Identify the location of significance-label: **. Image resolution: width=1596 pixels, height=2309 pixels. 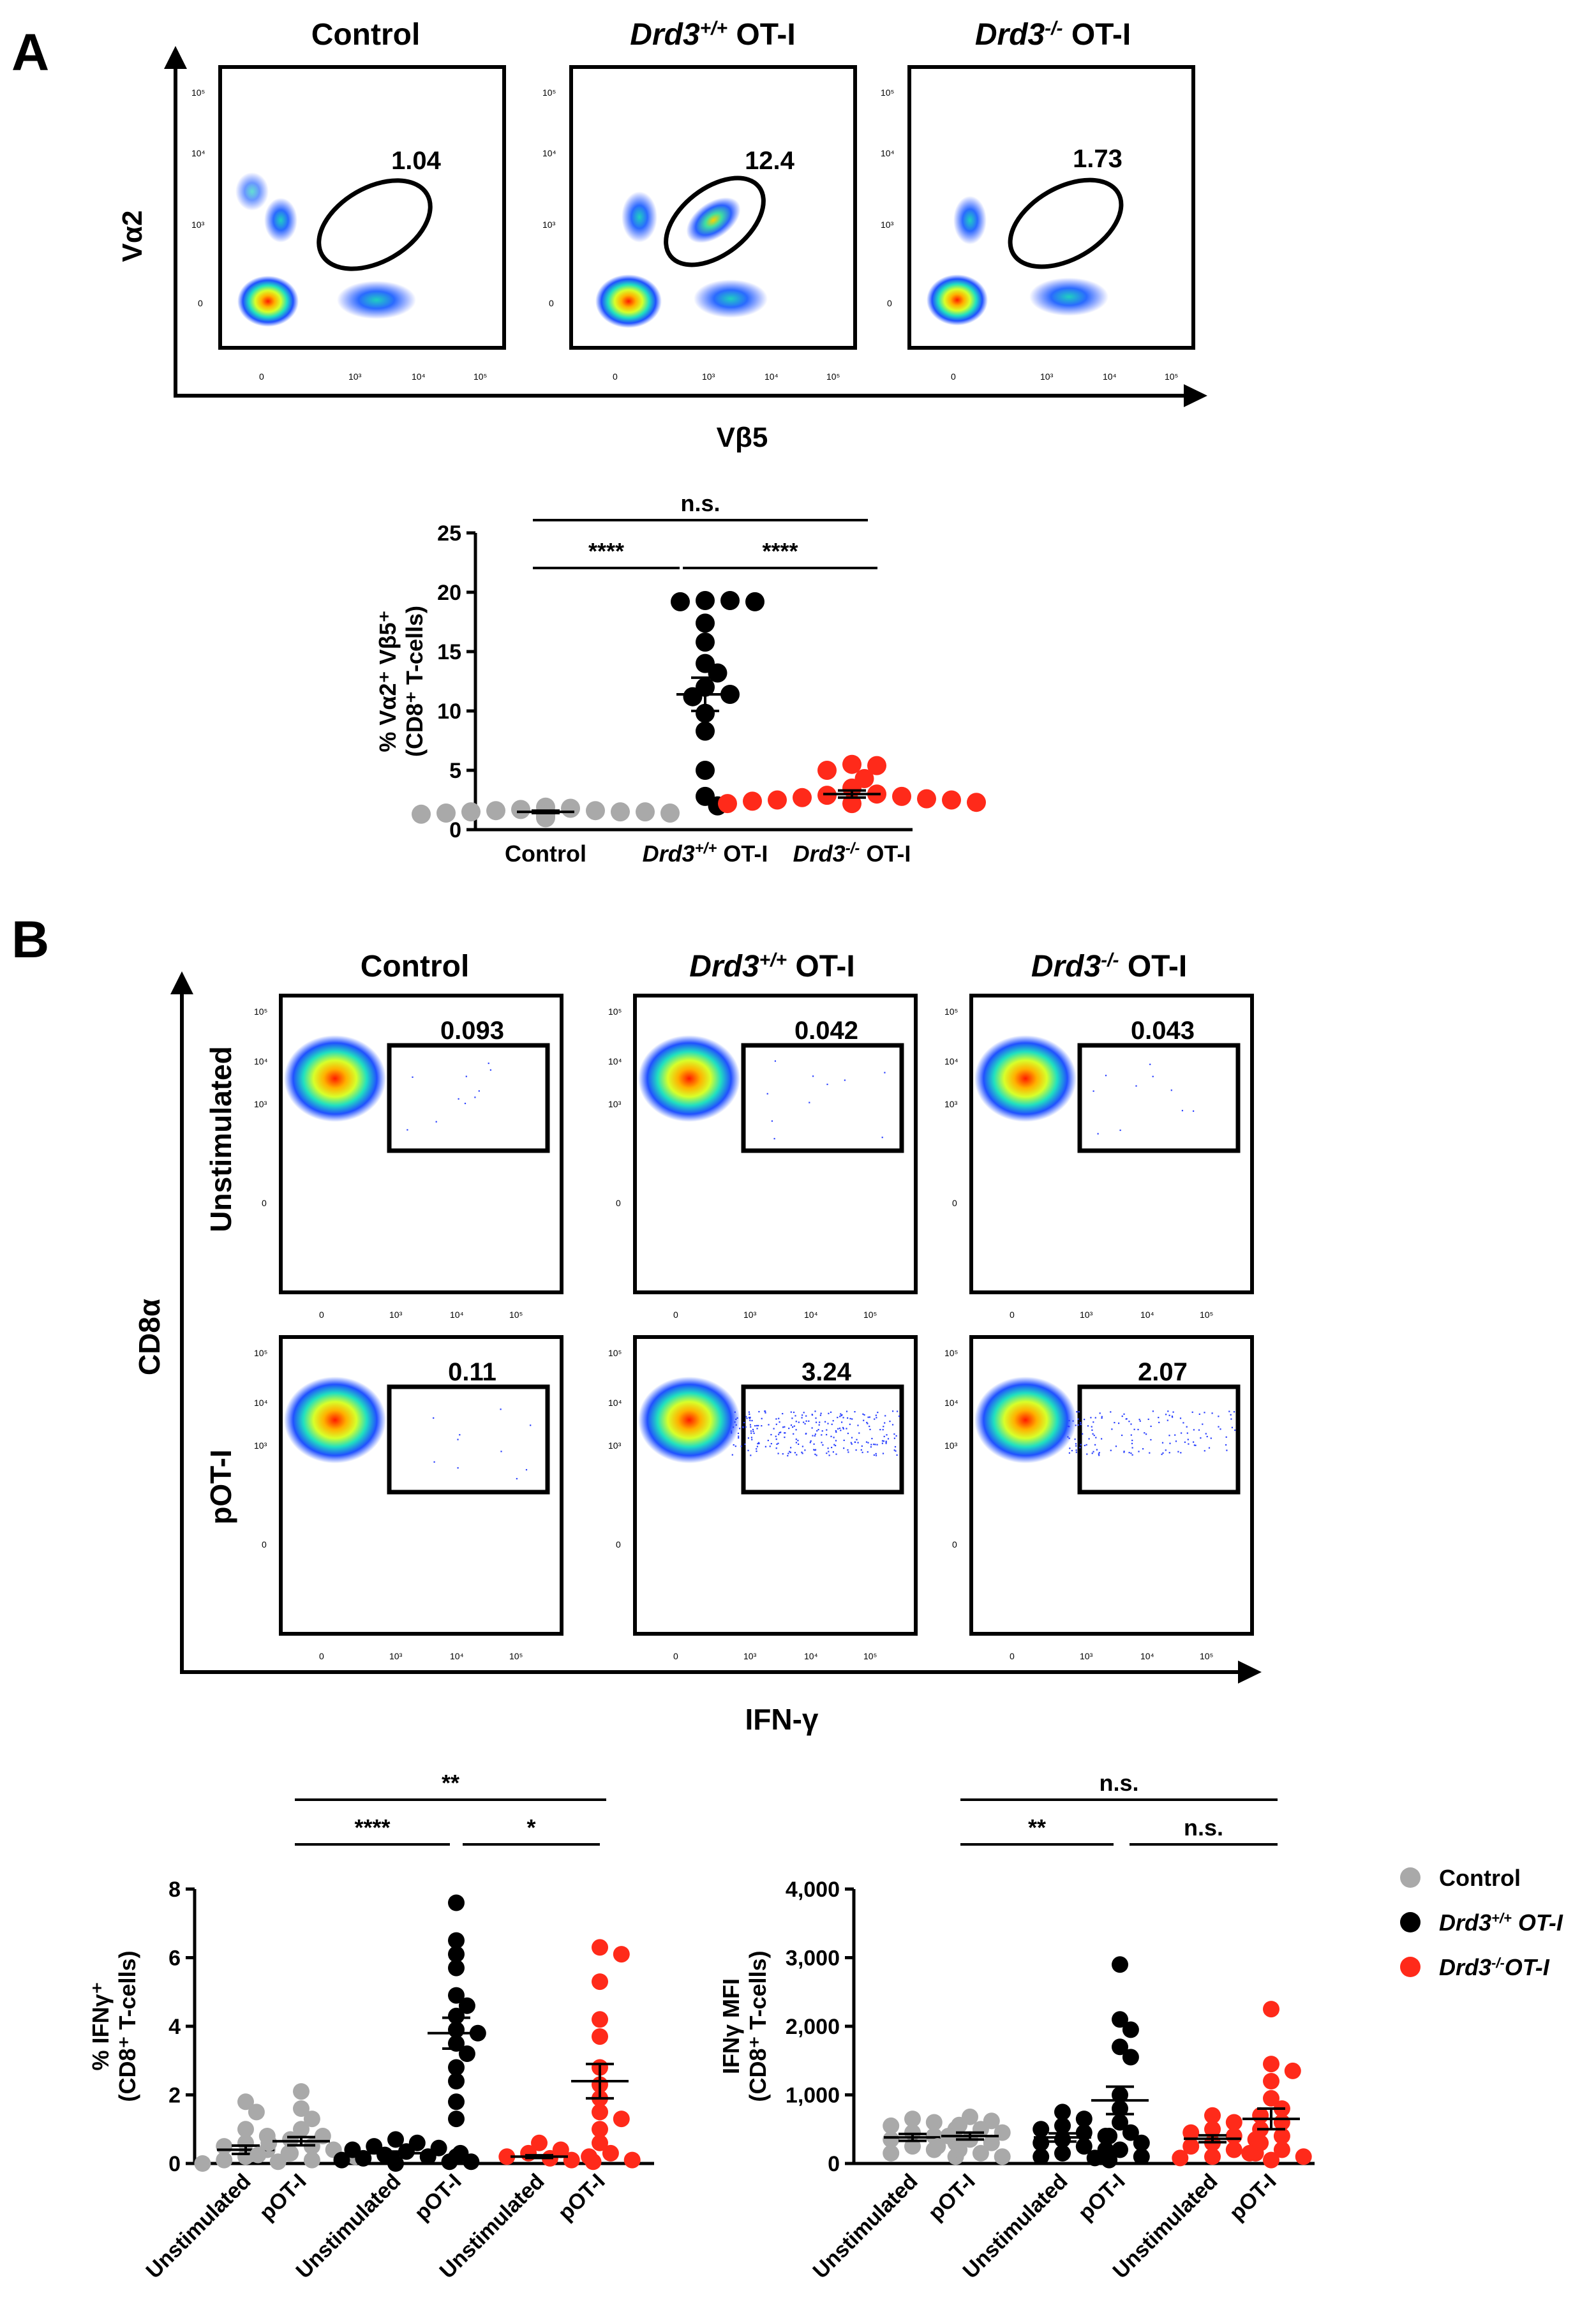
(1037, 1827).